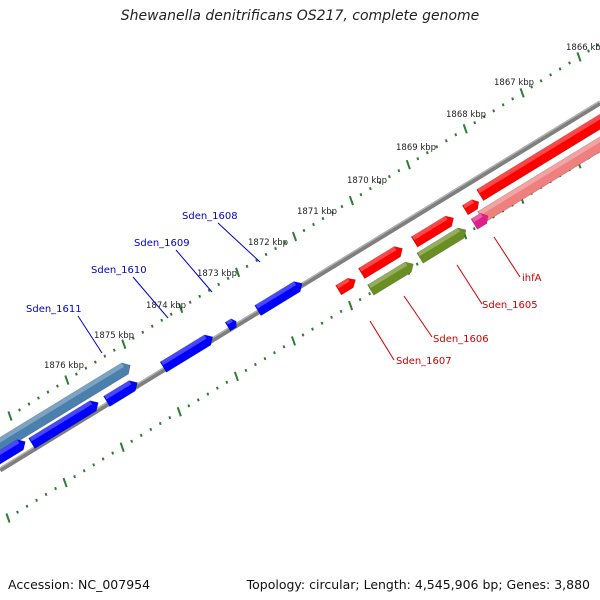 The image size is (600, 600). What do you see at coordinates (114, 336) in the screenshot?
I see `tick-label: 1875 kbp` at bounding box center [114, 336].